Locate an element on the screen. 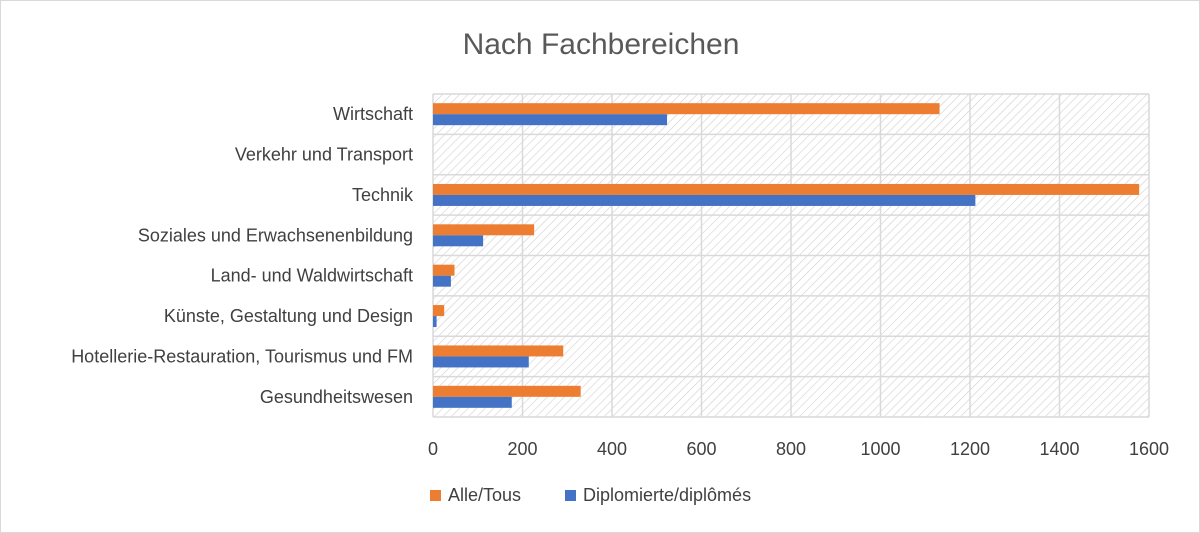  category-label: Verkehr und Transport is located at coordinates (324, 155).